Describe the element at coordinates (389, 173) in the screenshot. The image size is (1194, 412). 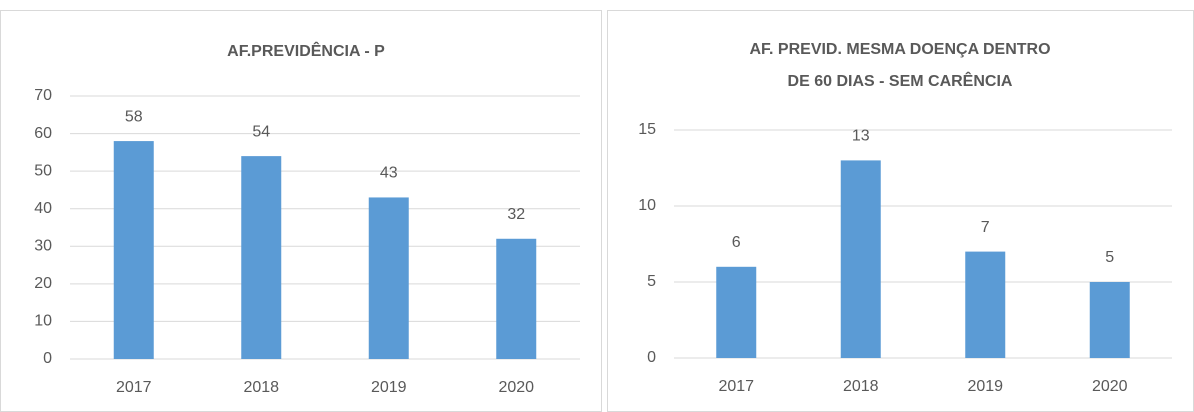
I see `data-label: 43` at that location.